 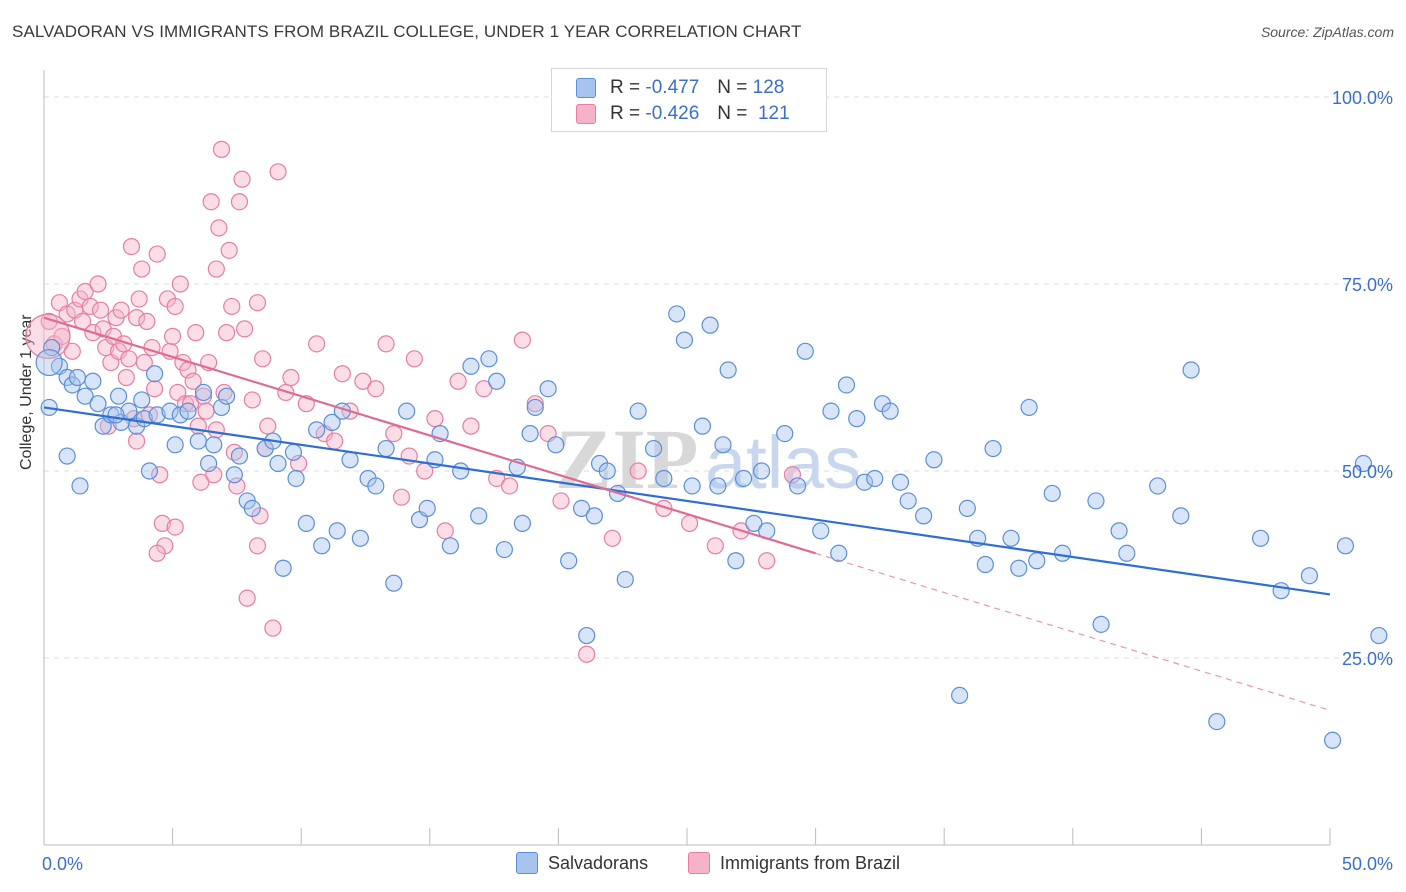 What do you see at coordinates (672, 87) in the screenshot?
I see `legend-r-value: -0.477` at bounding box center [672, 87].